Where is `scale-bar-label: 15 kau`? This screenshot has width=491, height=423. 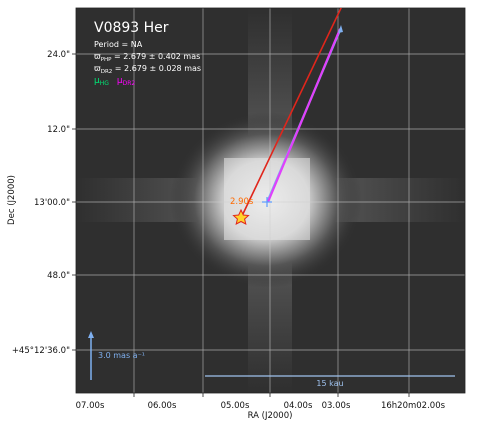 scale-bar-label: 15 kau is located at coordinates (329, 383).